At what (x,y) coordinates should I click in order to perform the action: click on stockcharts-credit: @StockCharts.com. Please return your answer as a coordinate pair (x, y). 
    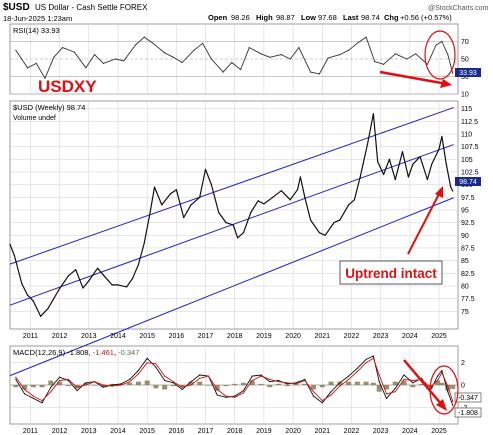
    Looking at the image, I should click on (458, 8).